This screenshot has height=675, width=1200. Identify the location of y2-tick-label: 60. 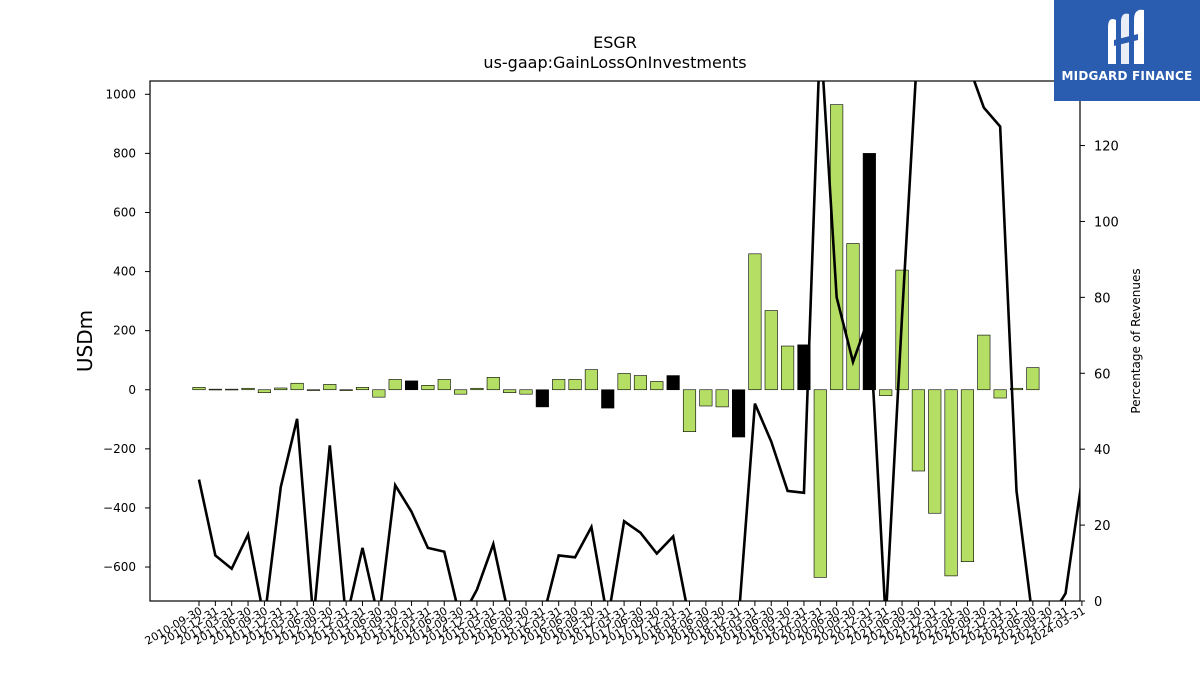
(1102, 374).